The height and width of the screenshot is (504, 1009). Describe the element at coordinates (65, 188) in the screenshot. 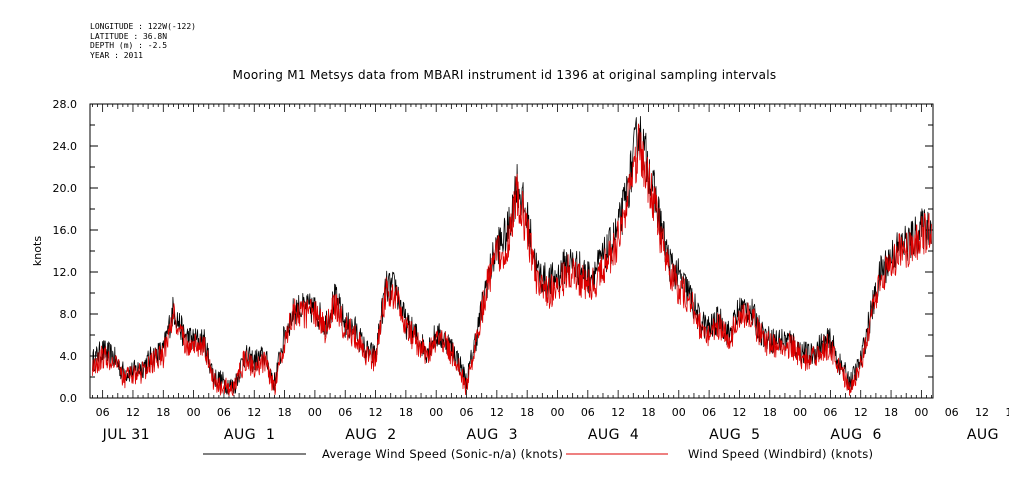

I see `y-tick-label: 20.0` at that location.